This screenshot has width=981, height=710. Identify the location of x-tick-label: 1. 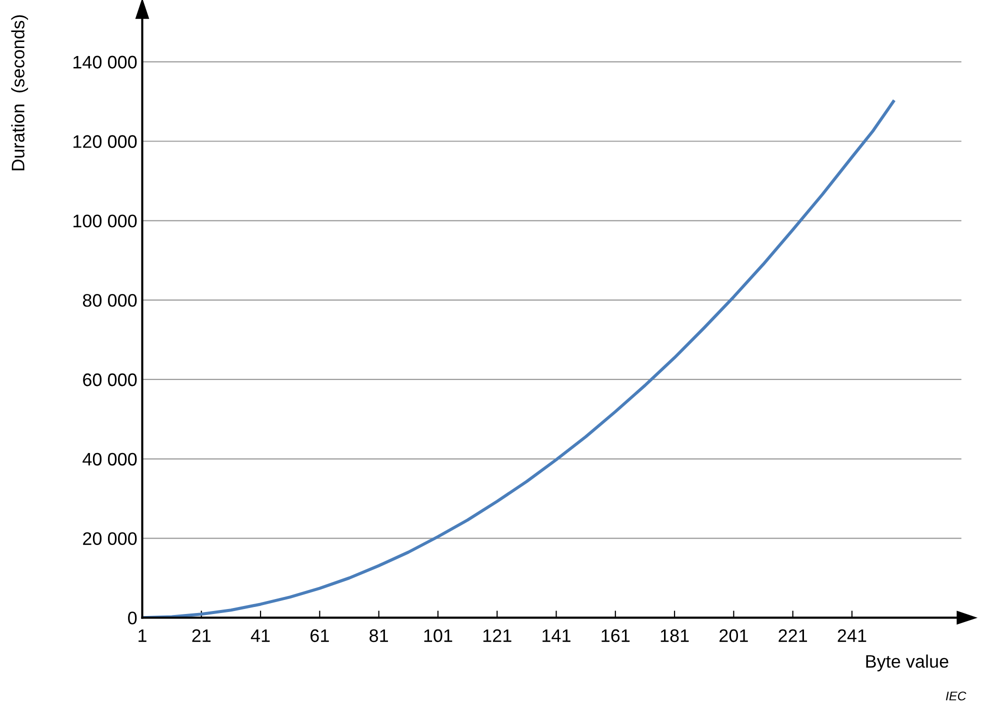
(142, 635).